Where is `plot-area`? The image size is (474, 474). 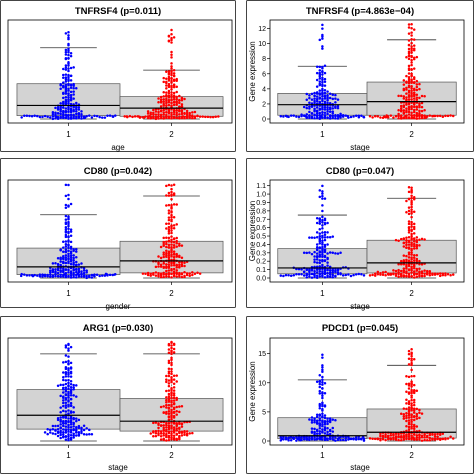 plot-area is located at coordinates (120, 71).